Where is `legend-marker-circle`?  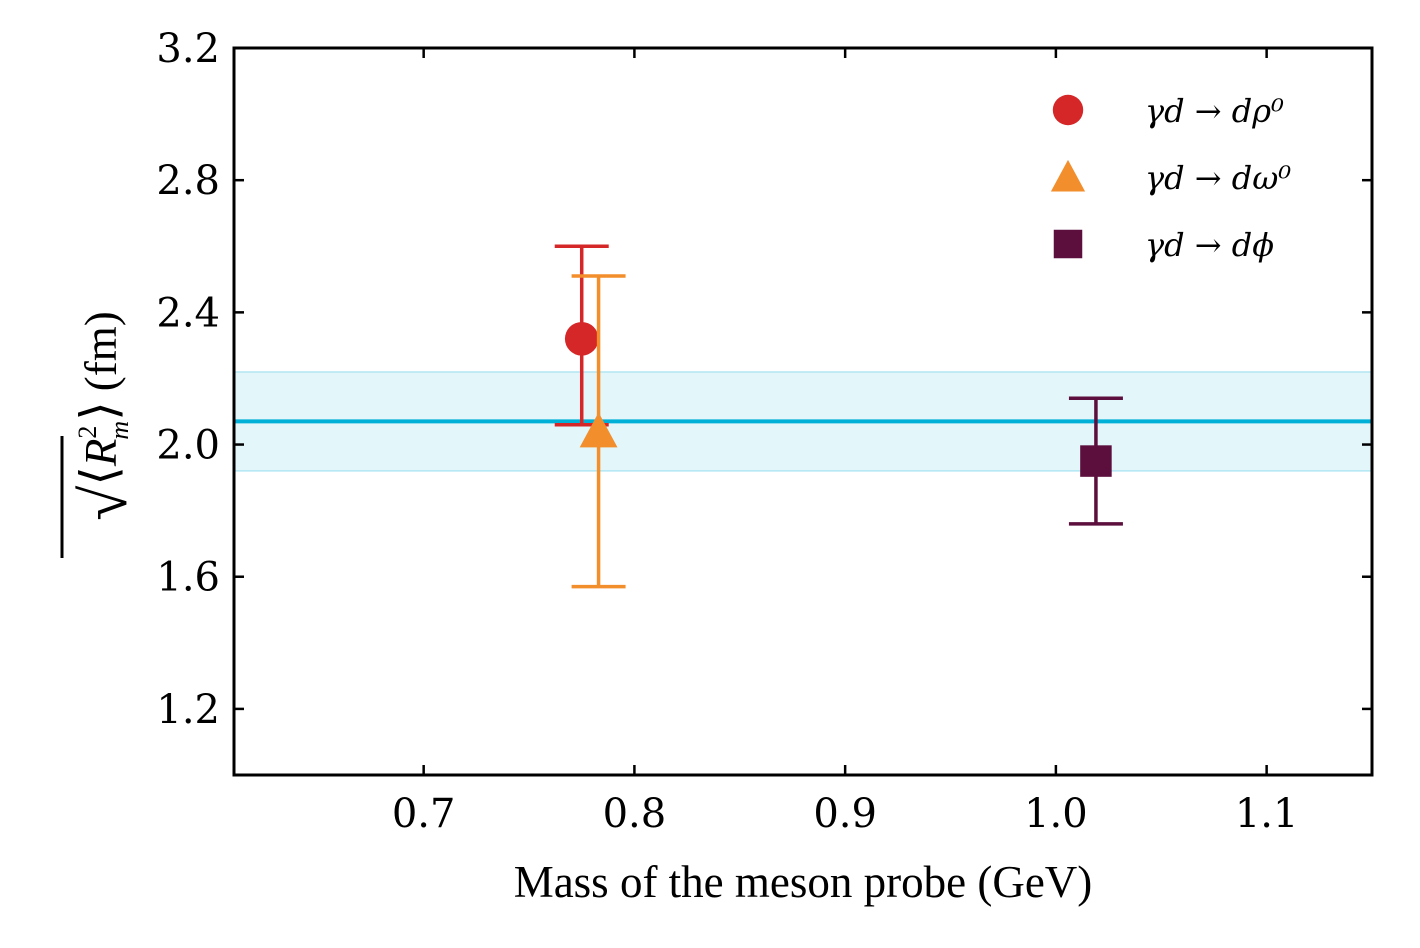 legend-marker-circle is located at coordinates (1068, 110).